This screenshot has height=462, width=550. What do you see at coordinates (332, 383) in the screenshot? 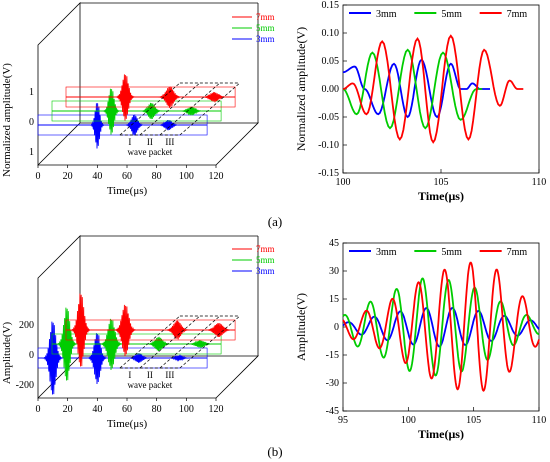
I see `y-tick-label: -30` at bounding box center [332, 383].